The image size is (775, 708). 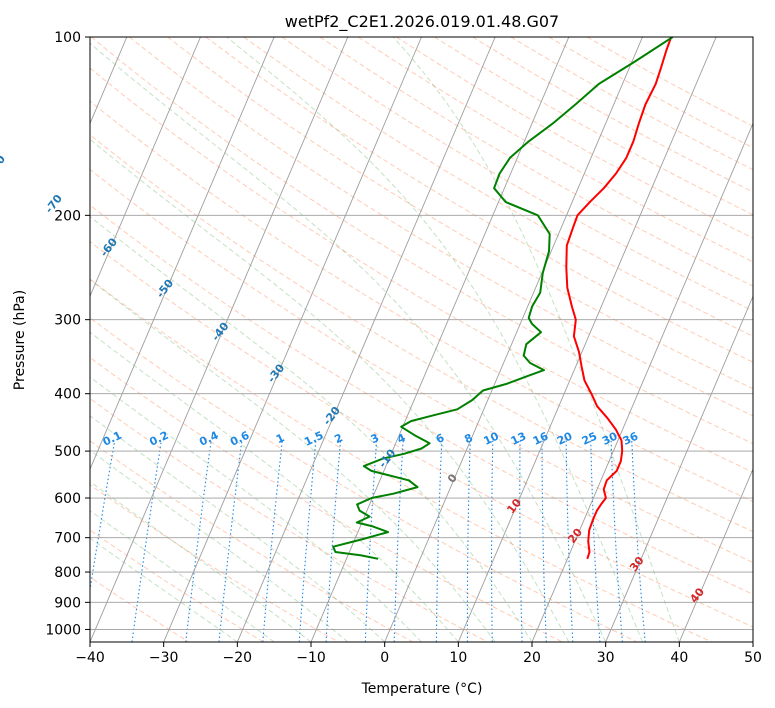 I want to click on isotherm-label: -80, so click(x=4, y=164).